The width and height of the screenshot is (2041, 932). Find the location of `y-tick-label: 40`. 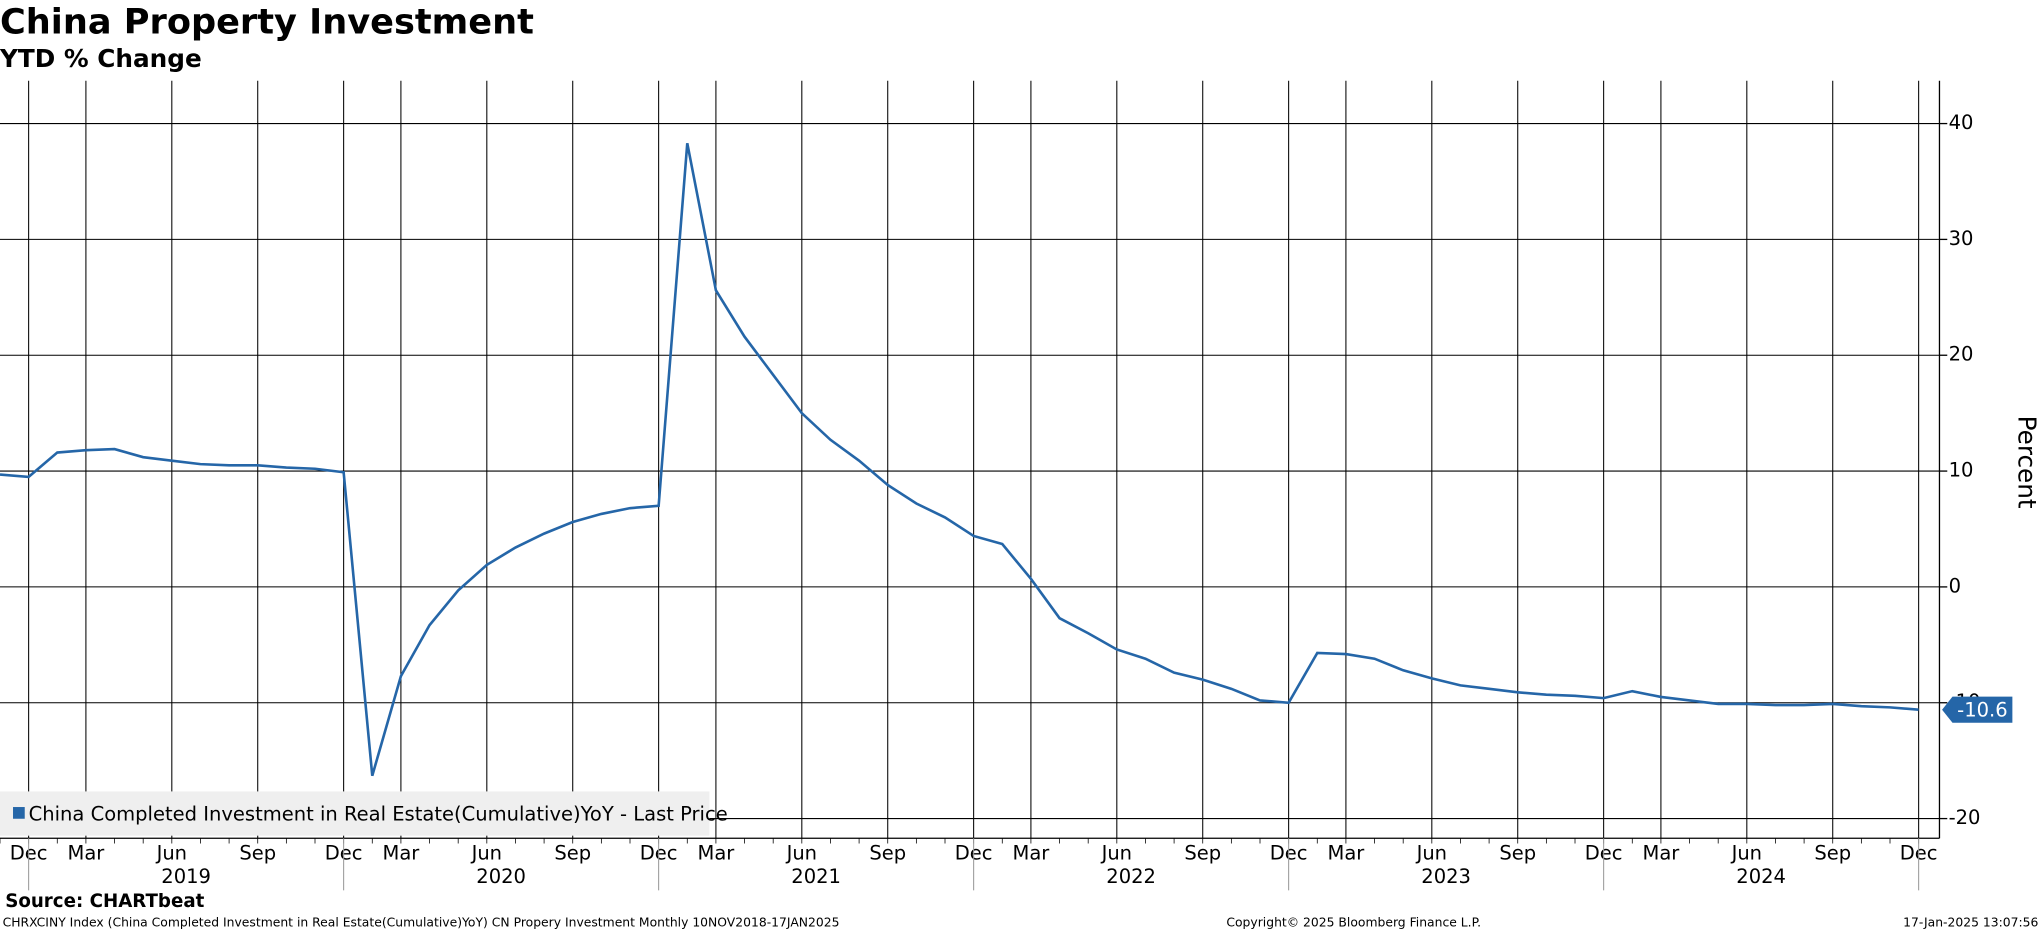

y-tick-label: 40 is located at coordinates (1961, 122).